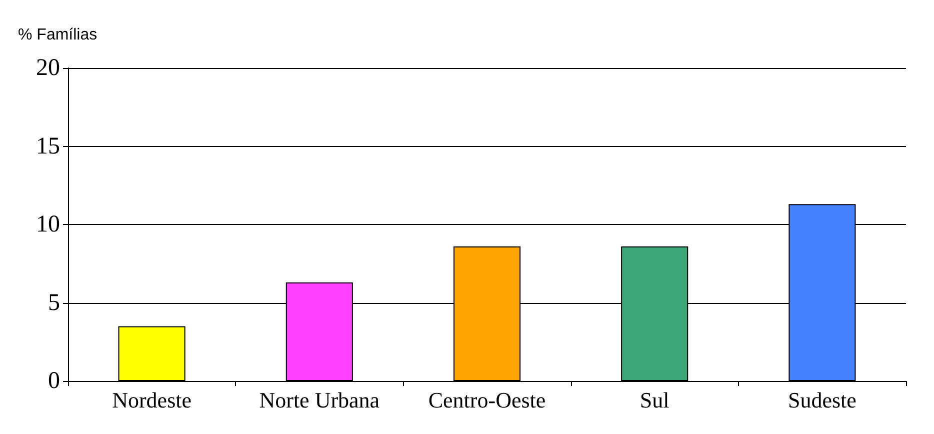  I want to click on y-tick-label: 5, so click(54, 303).